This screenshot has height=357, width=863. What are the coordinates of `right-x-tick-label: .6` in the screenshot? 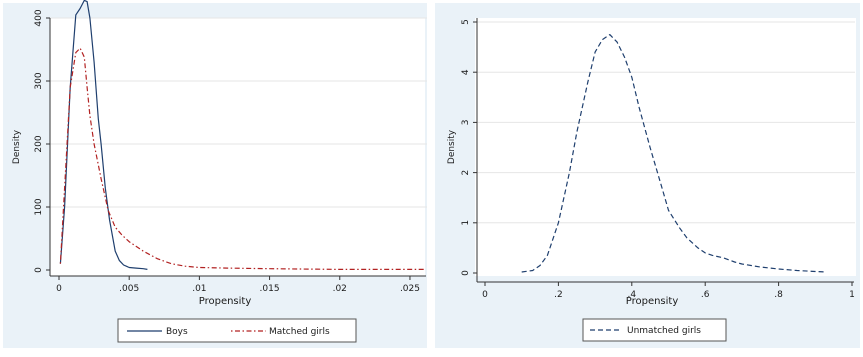 It's located at (705, 295).